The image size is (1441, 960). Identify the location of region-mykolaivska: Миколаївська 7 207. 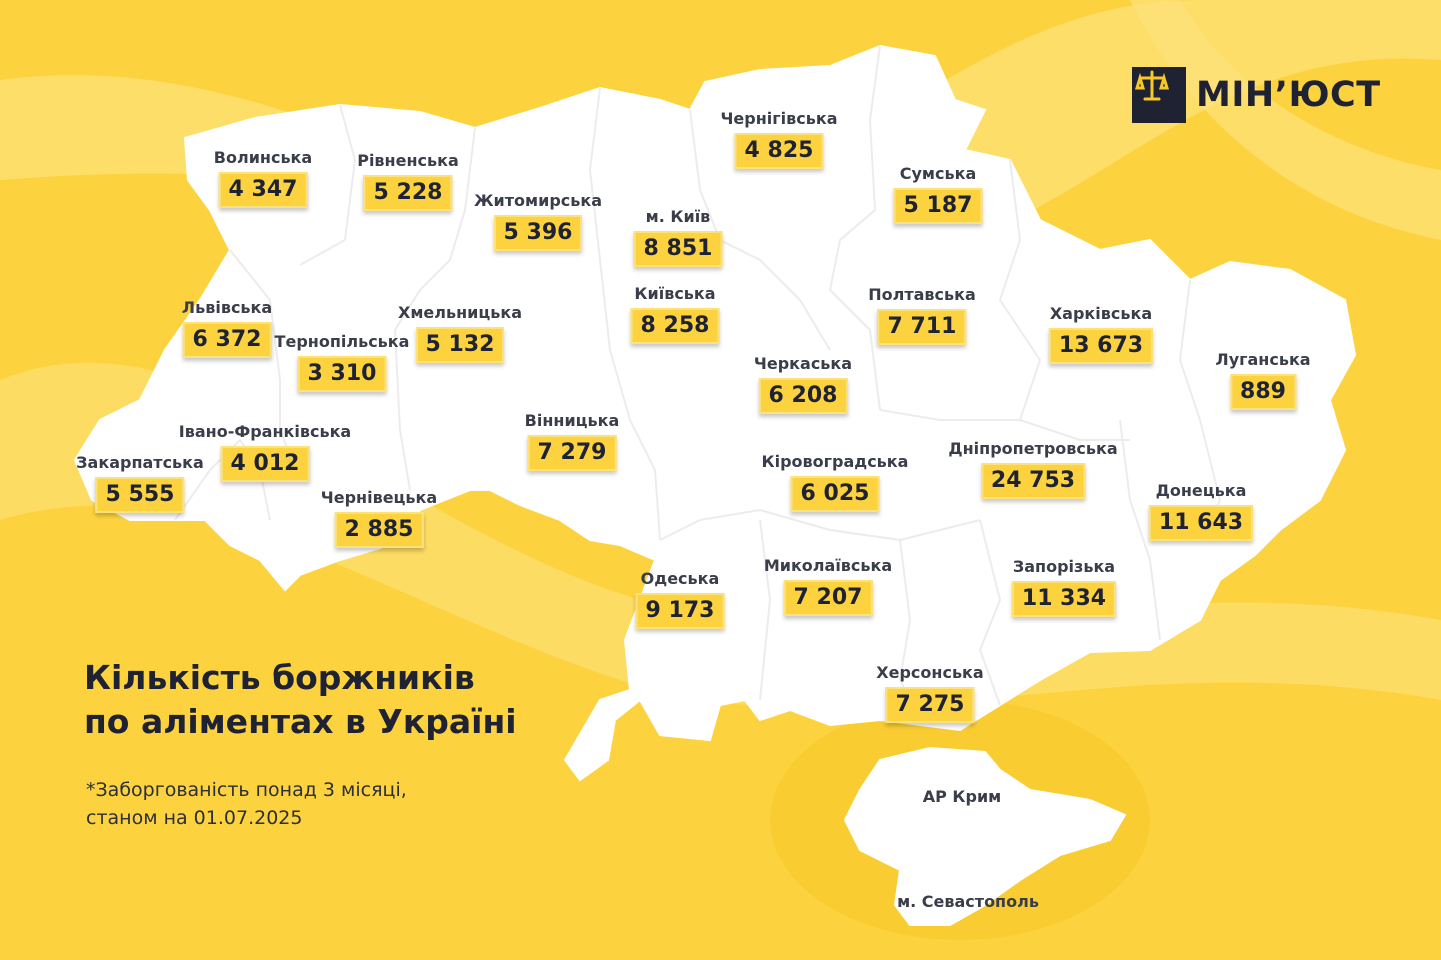
(828, 586).